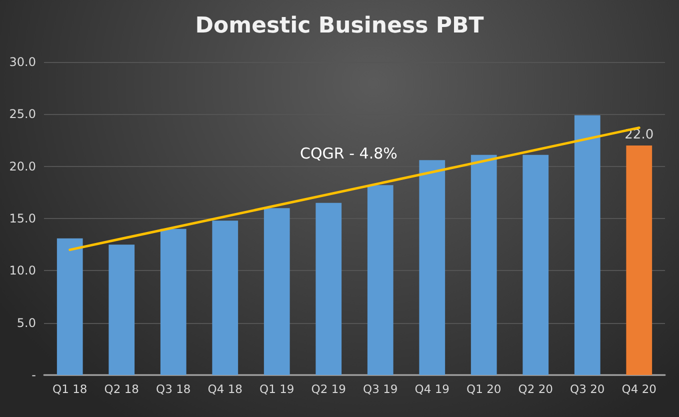 The width and height of the screenshot is (679, 417). What do you see at coordinates (639, 389) in the screenshot?
I see `x-tick-label: Q4 20` at bounding box center [639, 389].